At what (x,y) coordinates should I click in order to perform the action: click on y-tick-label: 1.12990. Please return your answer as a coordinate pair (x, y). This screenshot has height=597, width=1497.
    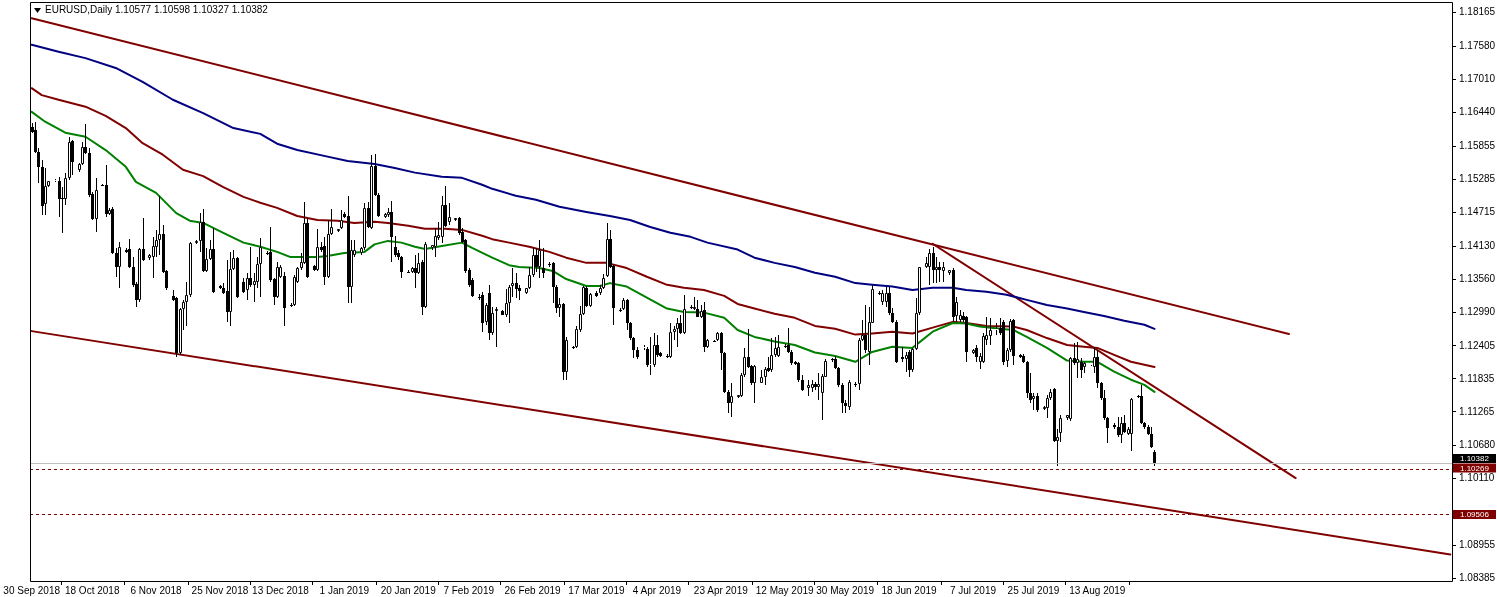
    Looking at the image, I should click on (1477, 311).